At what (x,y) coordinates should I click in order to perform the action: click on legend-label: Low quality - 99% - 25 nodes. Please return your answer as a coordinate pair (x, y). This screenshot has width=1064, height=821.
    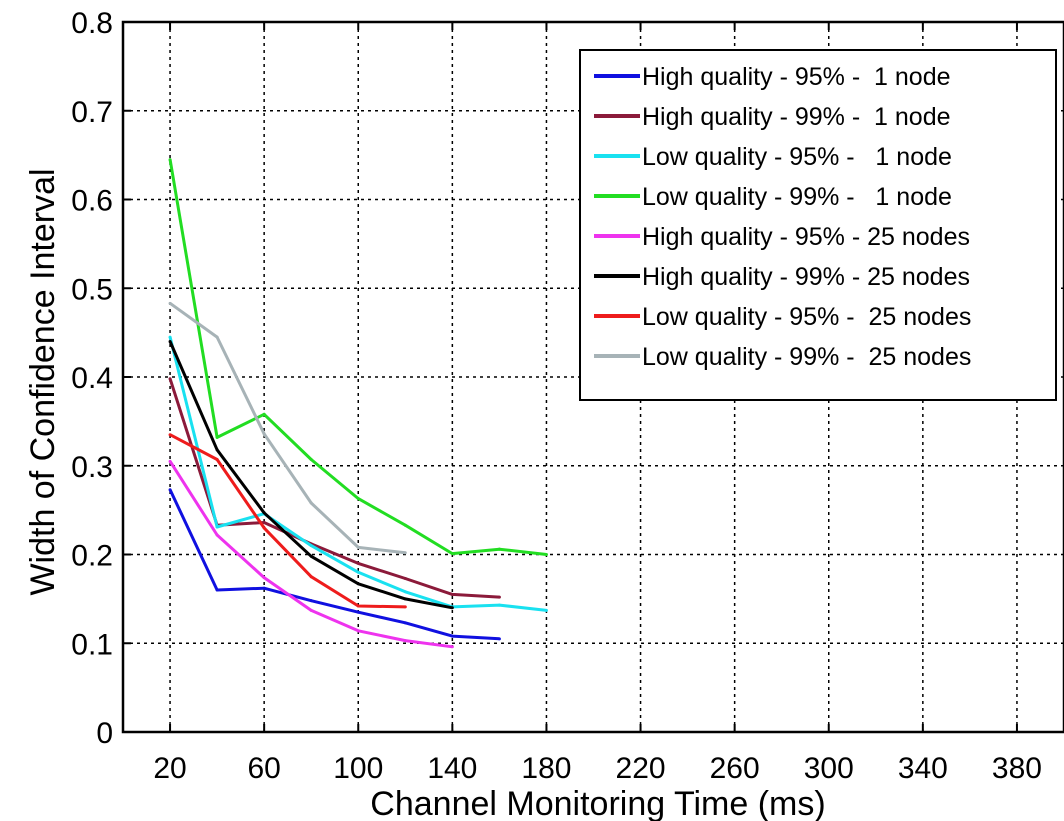
    Looking at the image, I should click on (806, 357).